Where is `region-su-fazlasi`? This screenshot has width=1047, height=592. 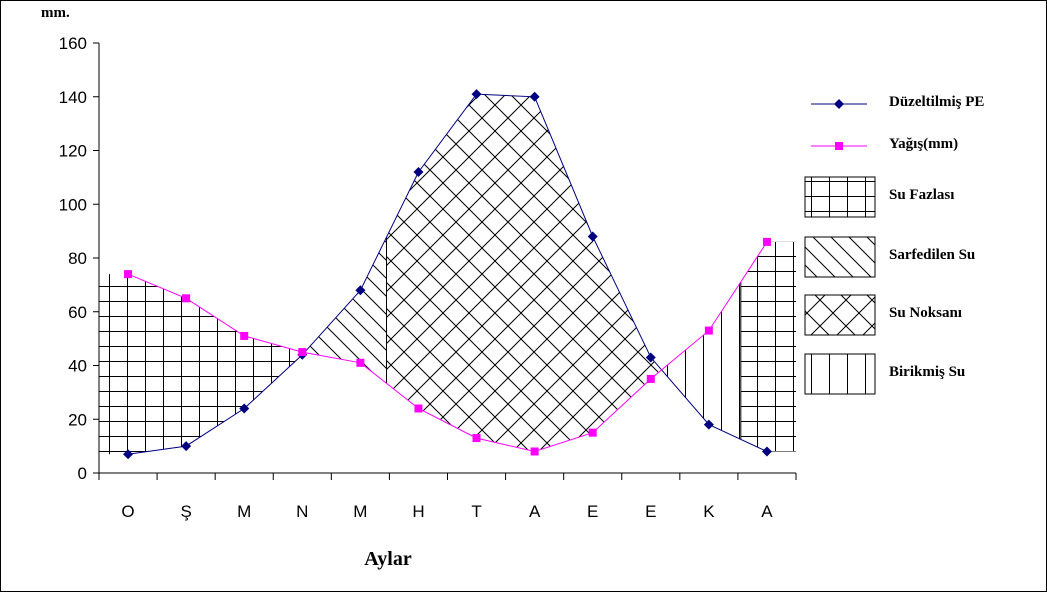
region-su-fazlasi is located at coordinates (202, 364).